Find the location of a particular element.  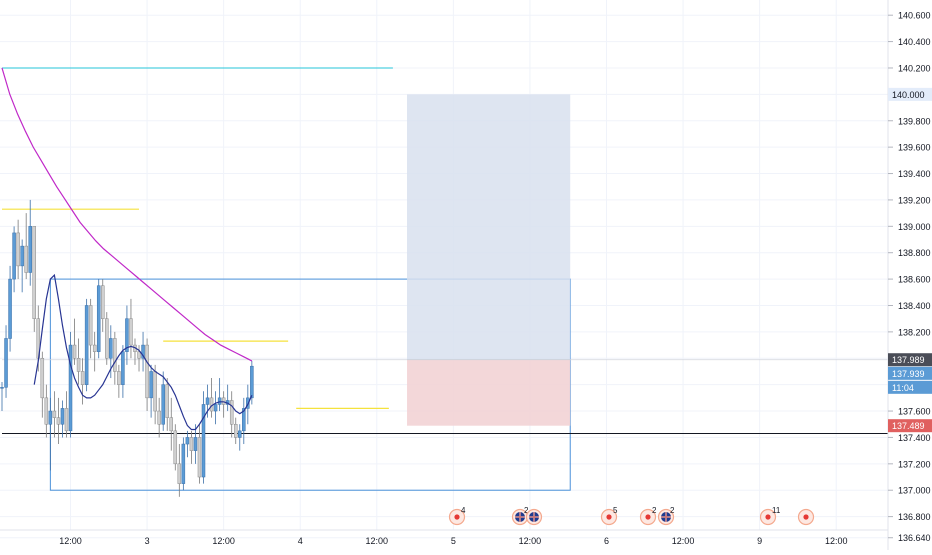

event-dot is located at coordinates (648, 517).